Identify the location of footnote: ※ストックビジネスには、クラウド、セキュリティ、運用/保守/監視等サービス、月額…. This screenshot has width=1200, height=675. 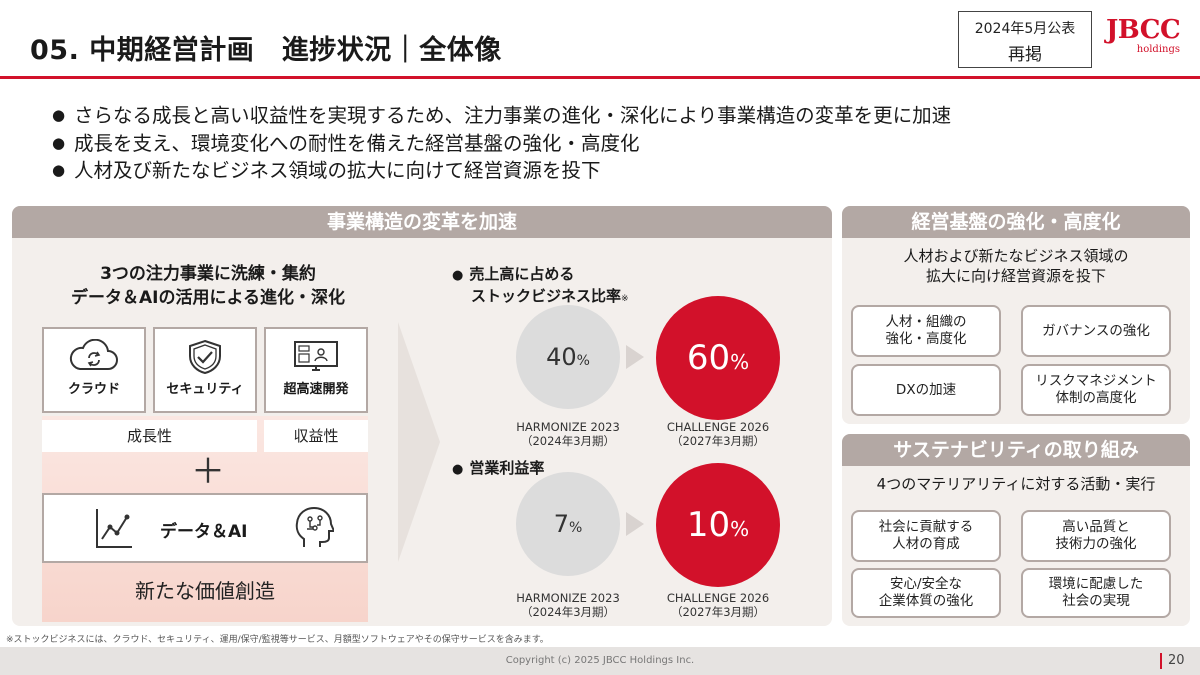
(277, 640).